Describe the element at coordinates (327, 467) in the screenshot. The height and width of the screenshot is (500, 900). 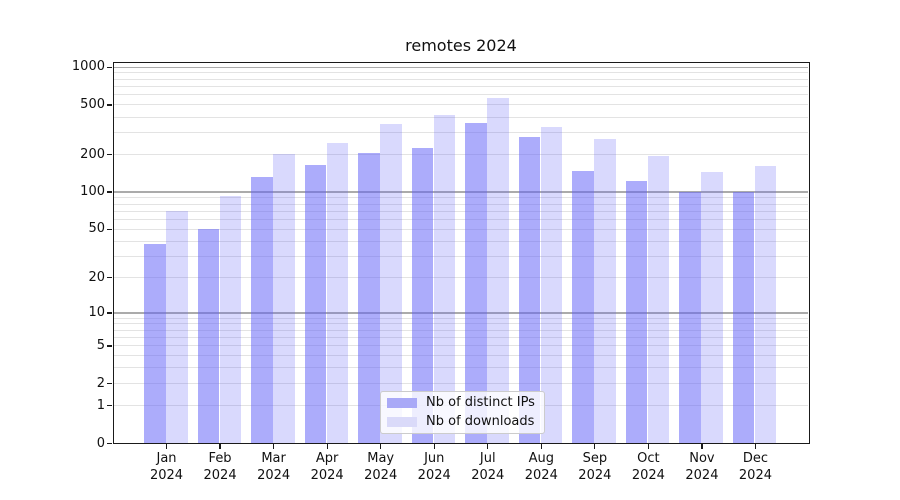
I see `x-tick-label: Apr 2024` at that location.